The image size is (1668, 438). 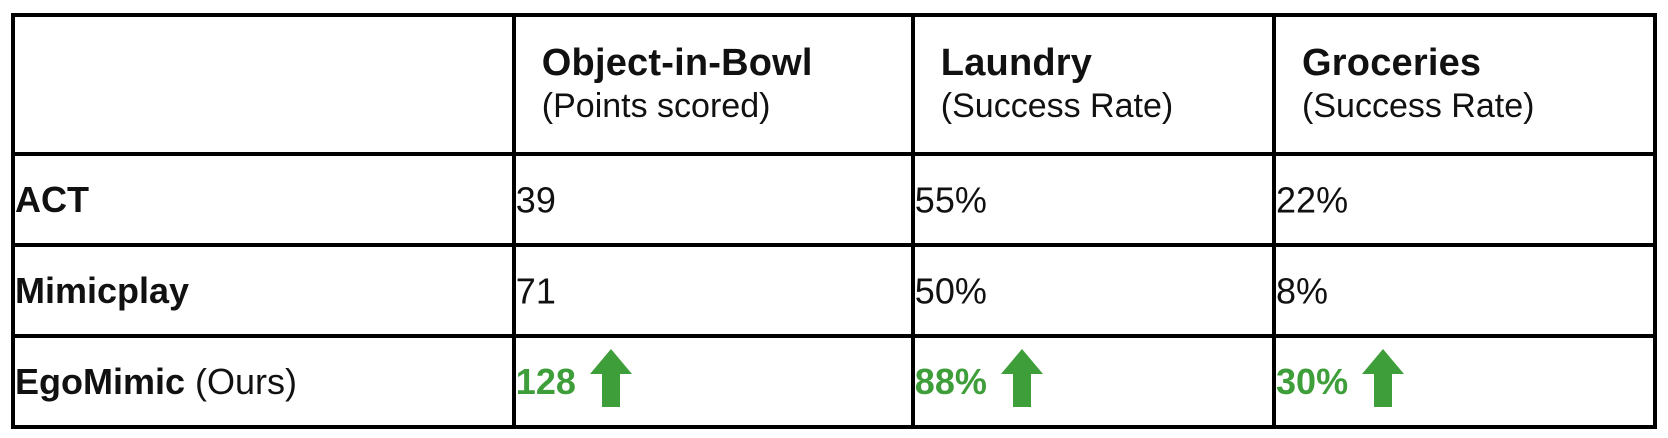 What do you see at coordinates (52, 199) in the screenshot?
I see `method-name: ACT` at bounding box center [52, 199].